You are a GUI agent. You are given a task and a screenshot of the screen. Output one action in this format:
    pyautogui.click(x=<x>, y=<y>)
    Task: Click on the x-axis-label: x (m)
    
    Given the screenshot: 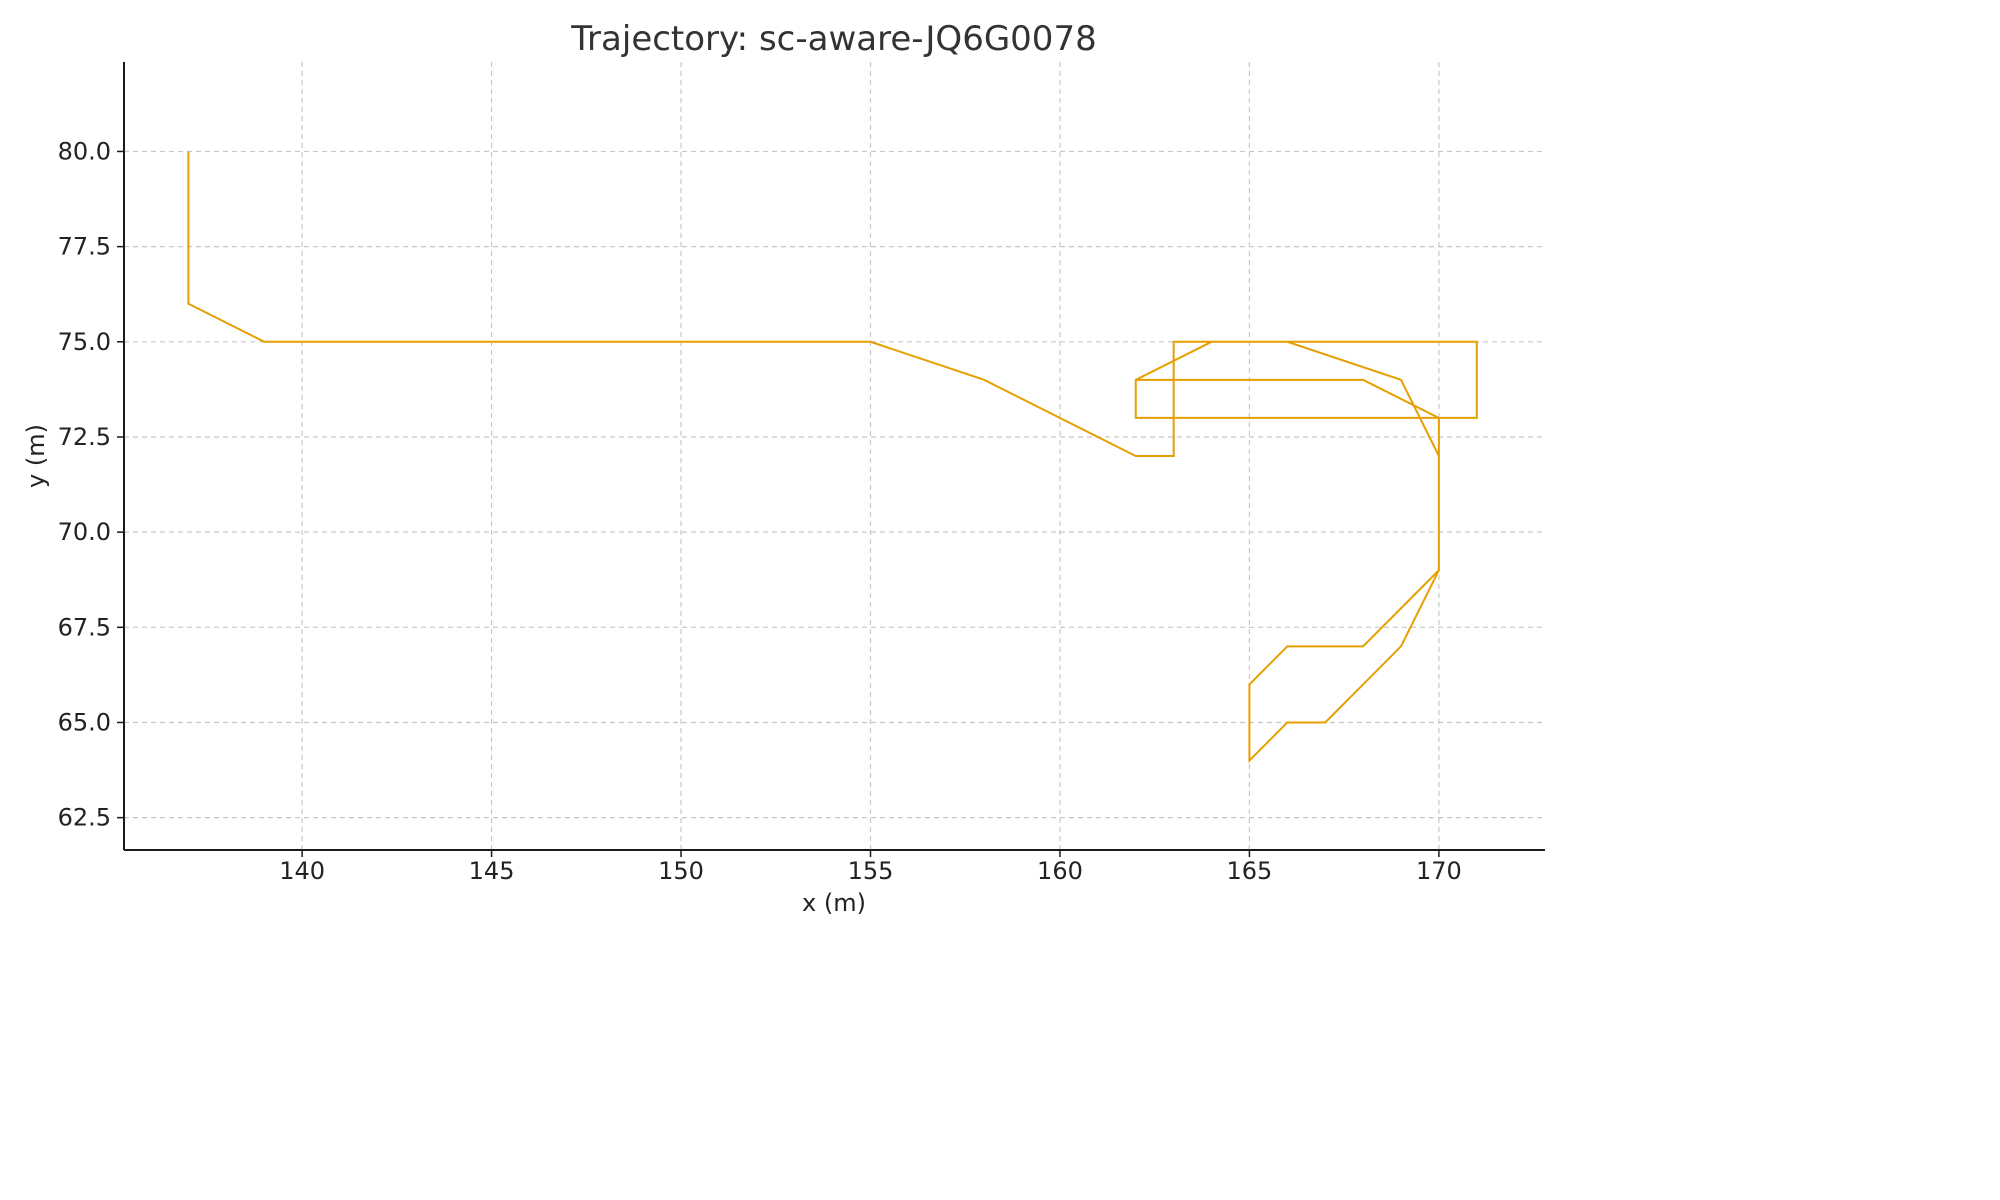 What is the action you would take?
    pyautogui.click(x=834, y=903)
    